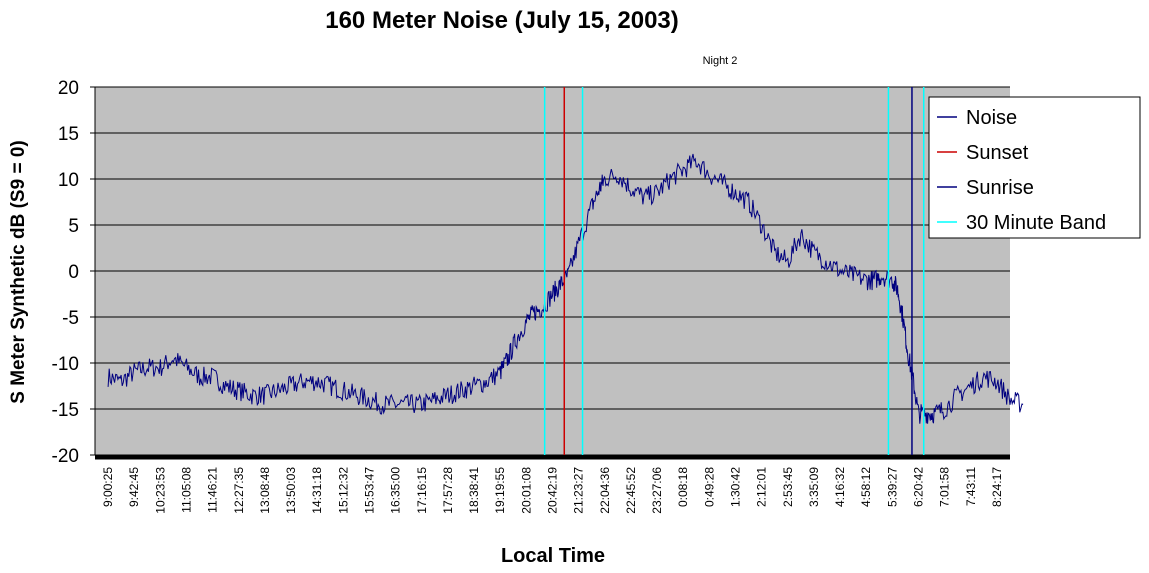 The height and width of the screenshot is (573, 1149). Describe the element at coordinates (720, 61) in the screenshot. I see `chart-subtitle: Night 2` at that location.